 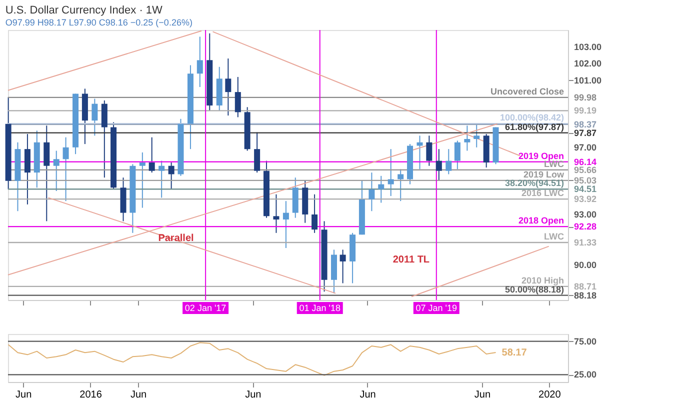 I want to click on y-tick-label: 91.33, so click(x=585, y=242).